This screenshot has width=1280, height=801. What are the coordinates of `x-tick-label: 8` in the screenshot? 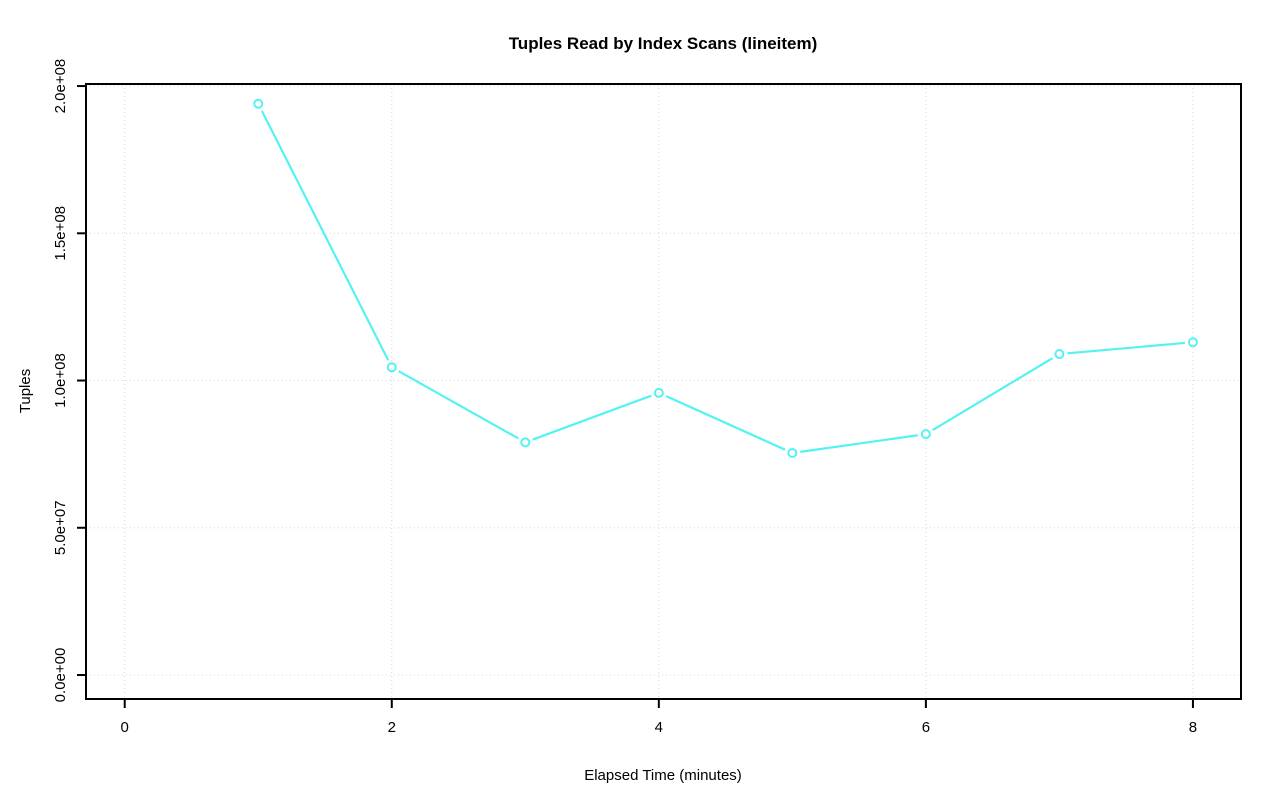 It's located at (1193, 727).